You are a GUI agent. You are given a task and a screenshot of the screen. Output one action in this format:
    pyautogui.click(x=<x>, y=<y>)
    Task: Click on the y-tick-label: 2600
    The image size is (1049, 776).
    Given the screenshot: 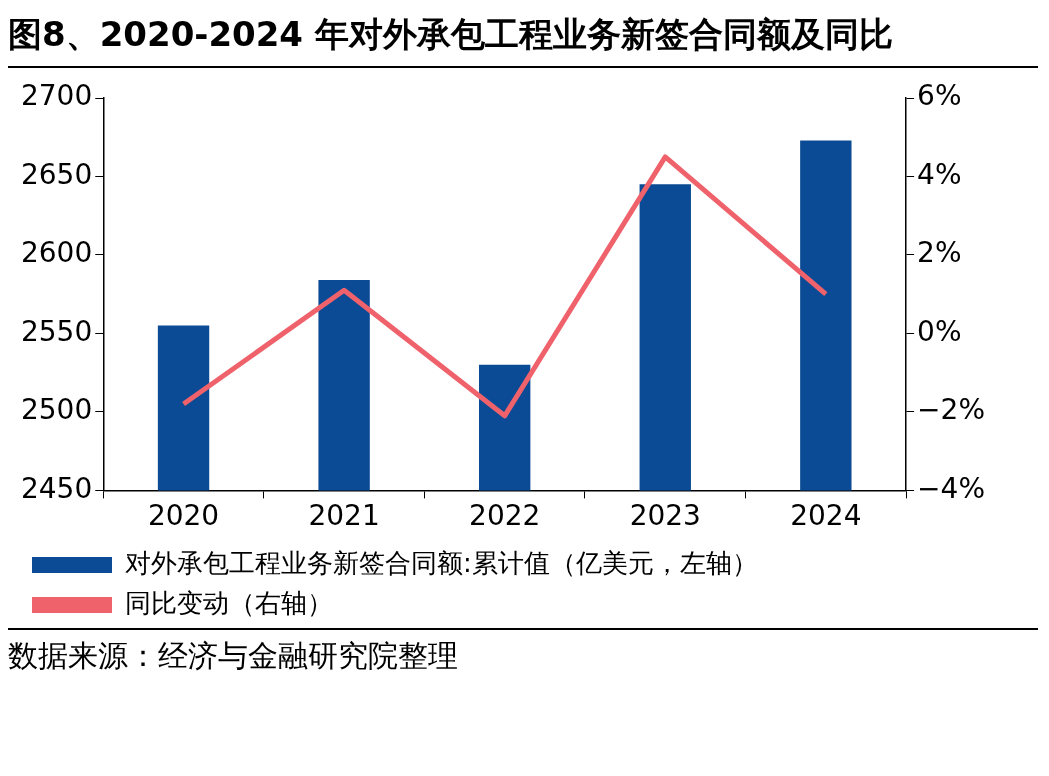 What is the action you would take?
    pyautogui.click(x=56, y=253)
    